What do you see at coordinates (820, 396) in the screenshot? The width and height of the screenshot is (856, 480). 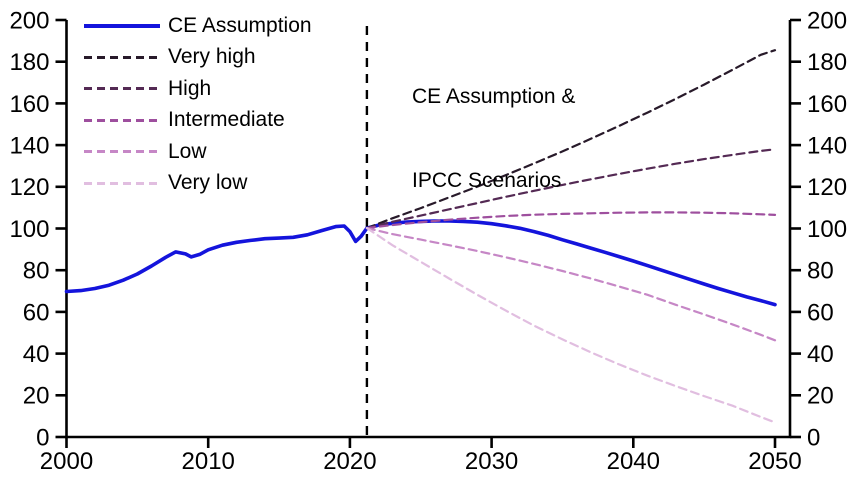 I see `y-axis-right-tick-label: 20` at bounding box center [820, 396].